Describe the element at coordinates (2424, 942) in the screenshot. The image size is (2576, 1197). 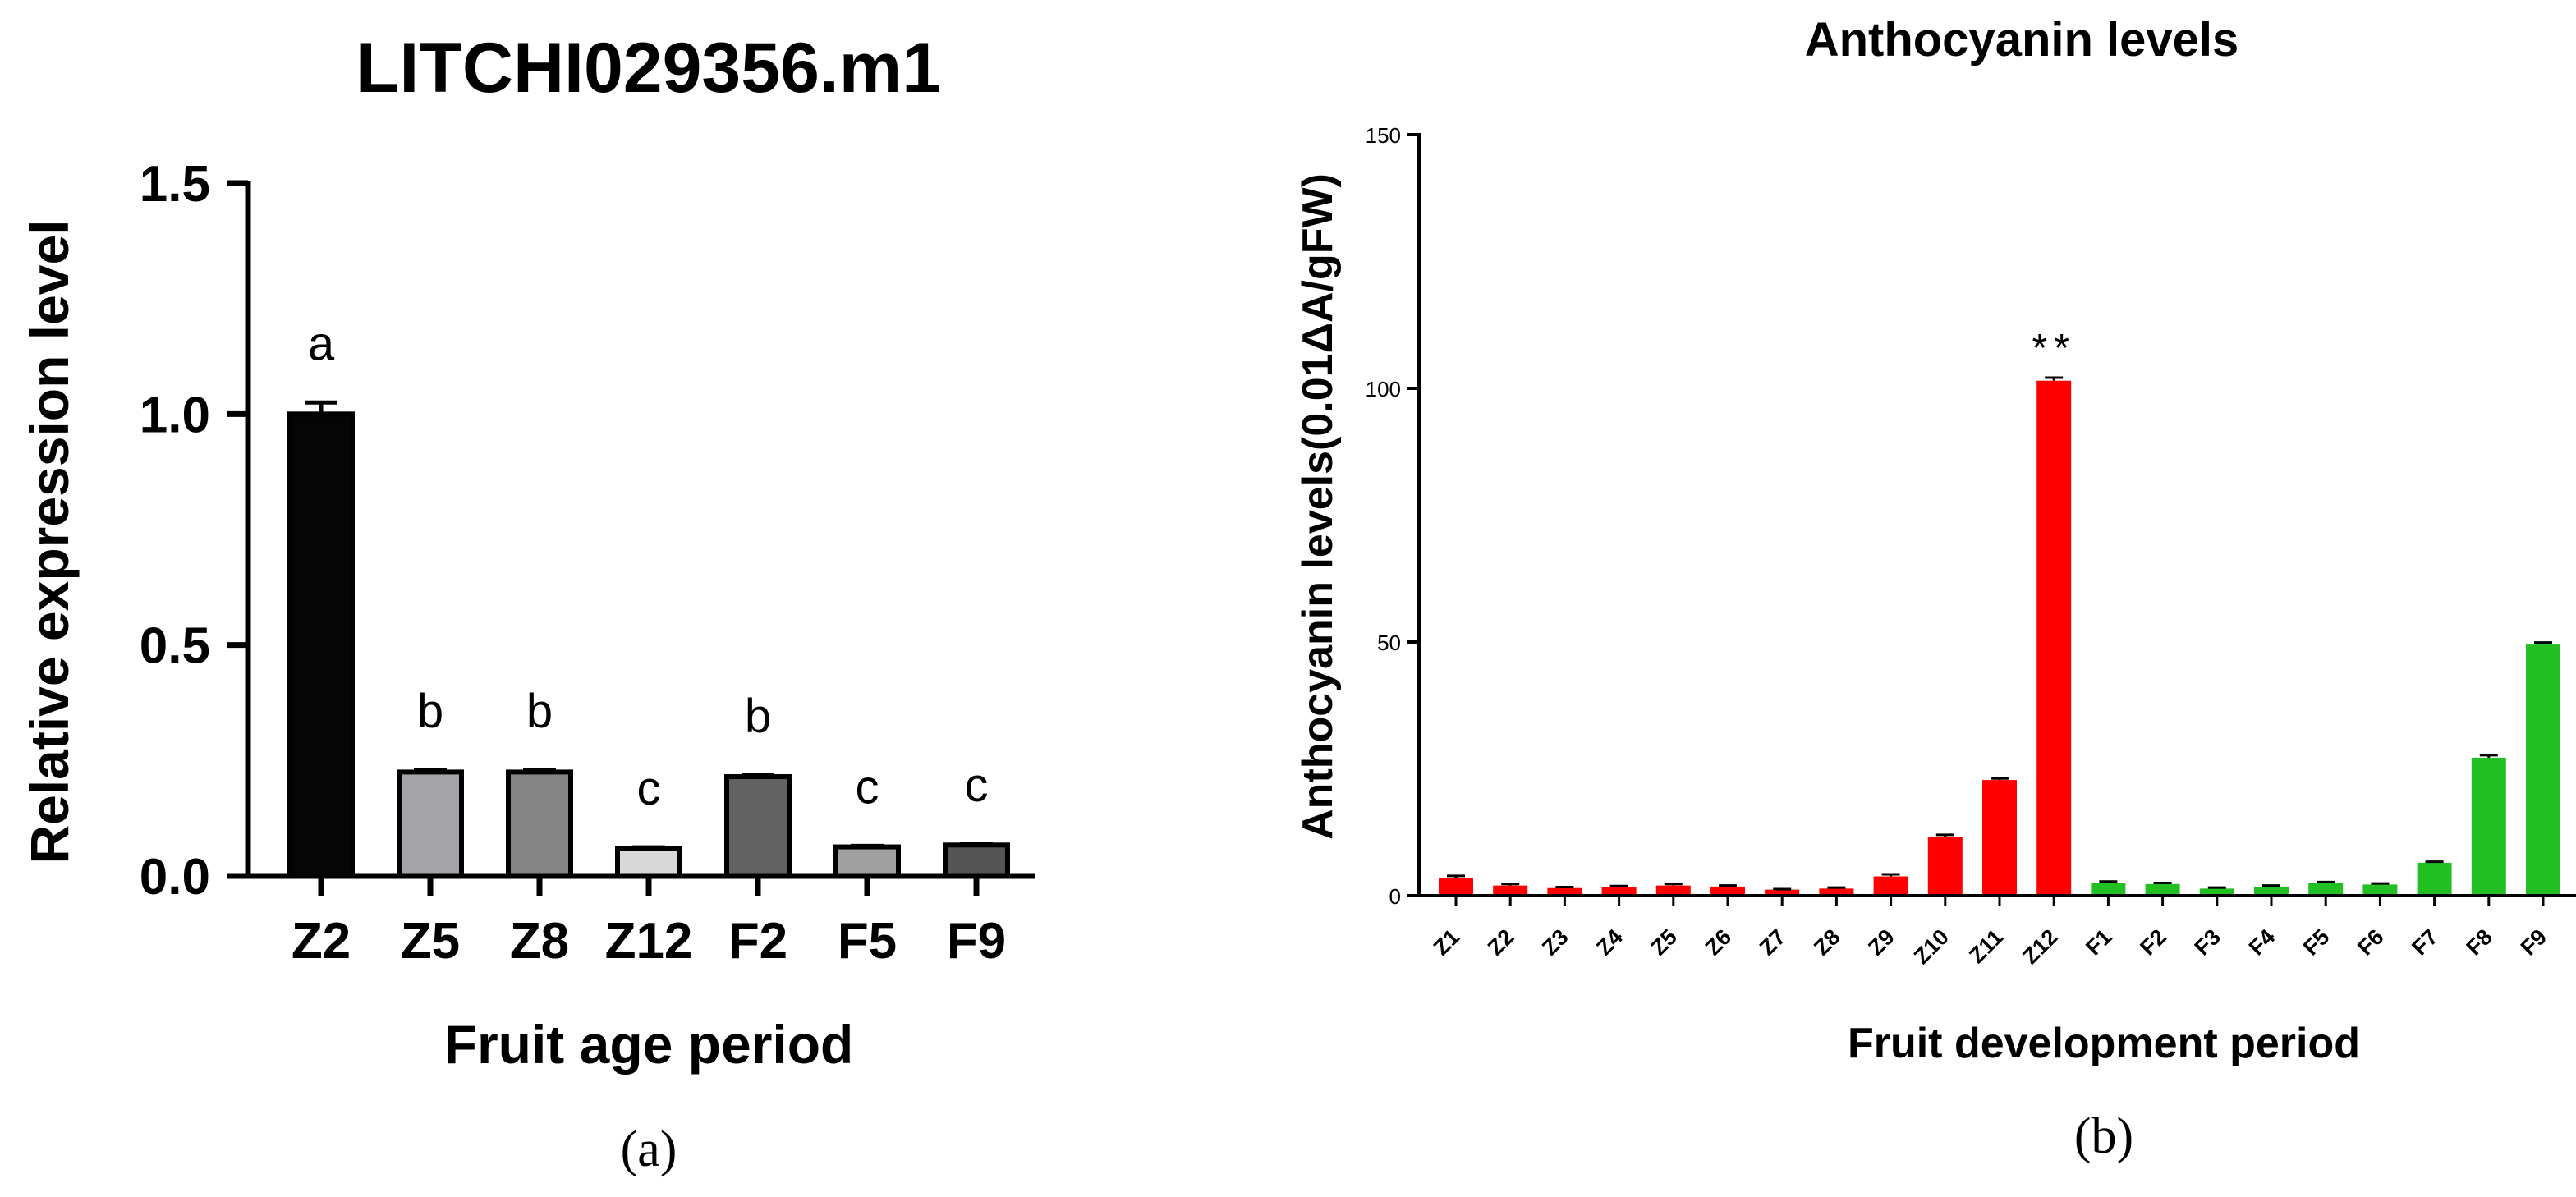
I see `chart-b-xtick-label: F7` at that location.